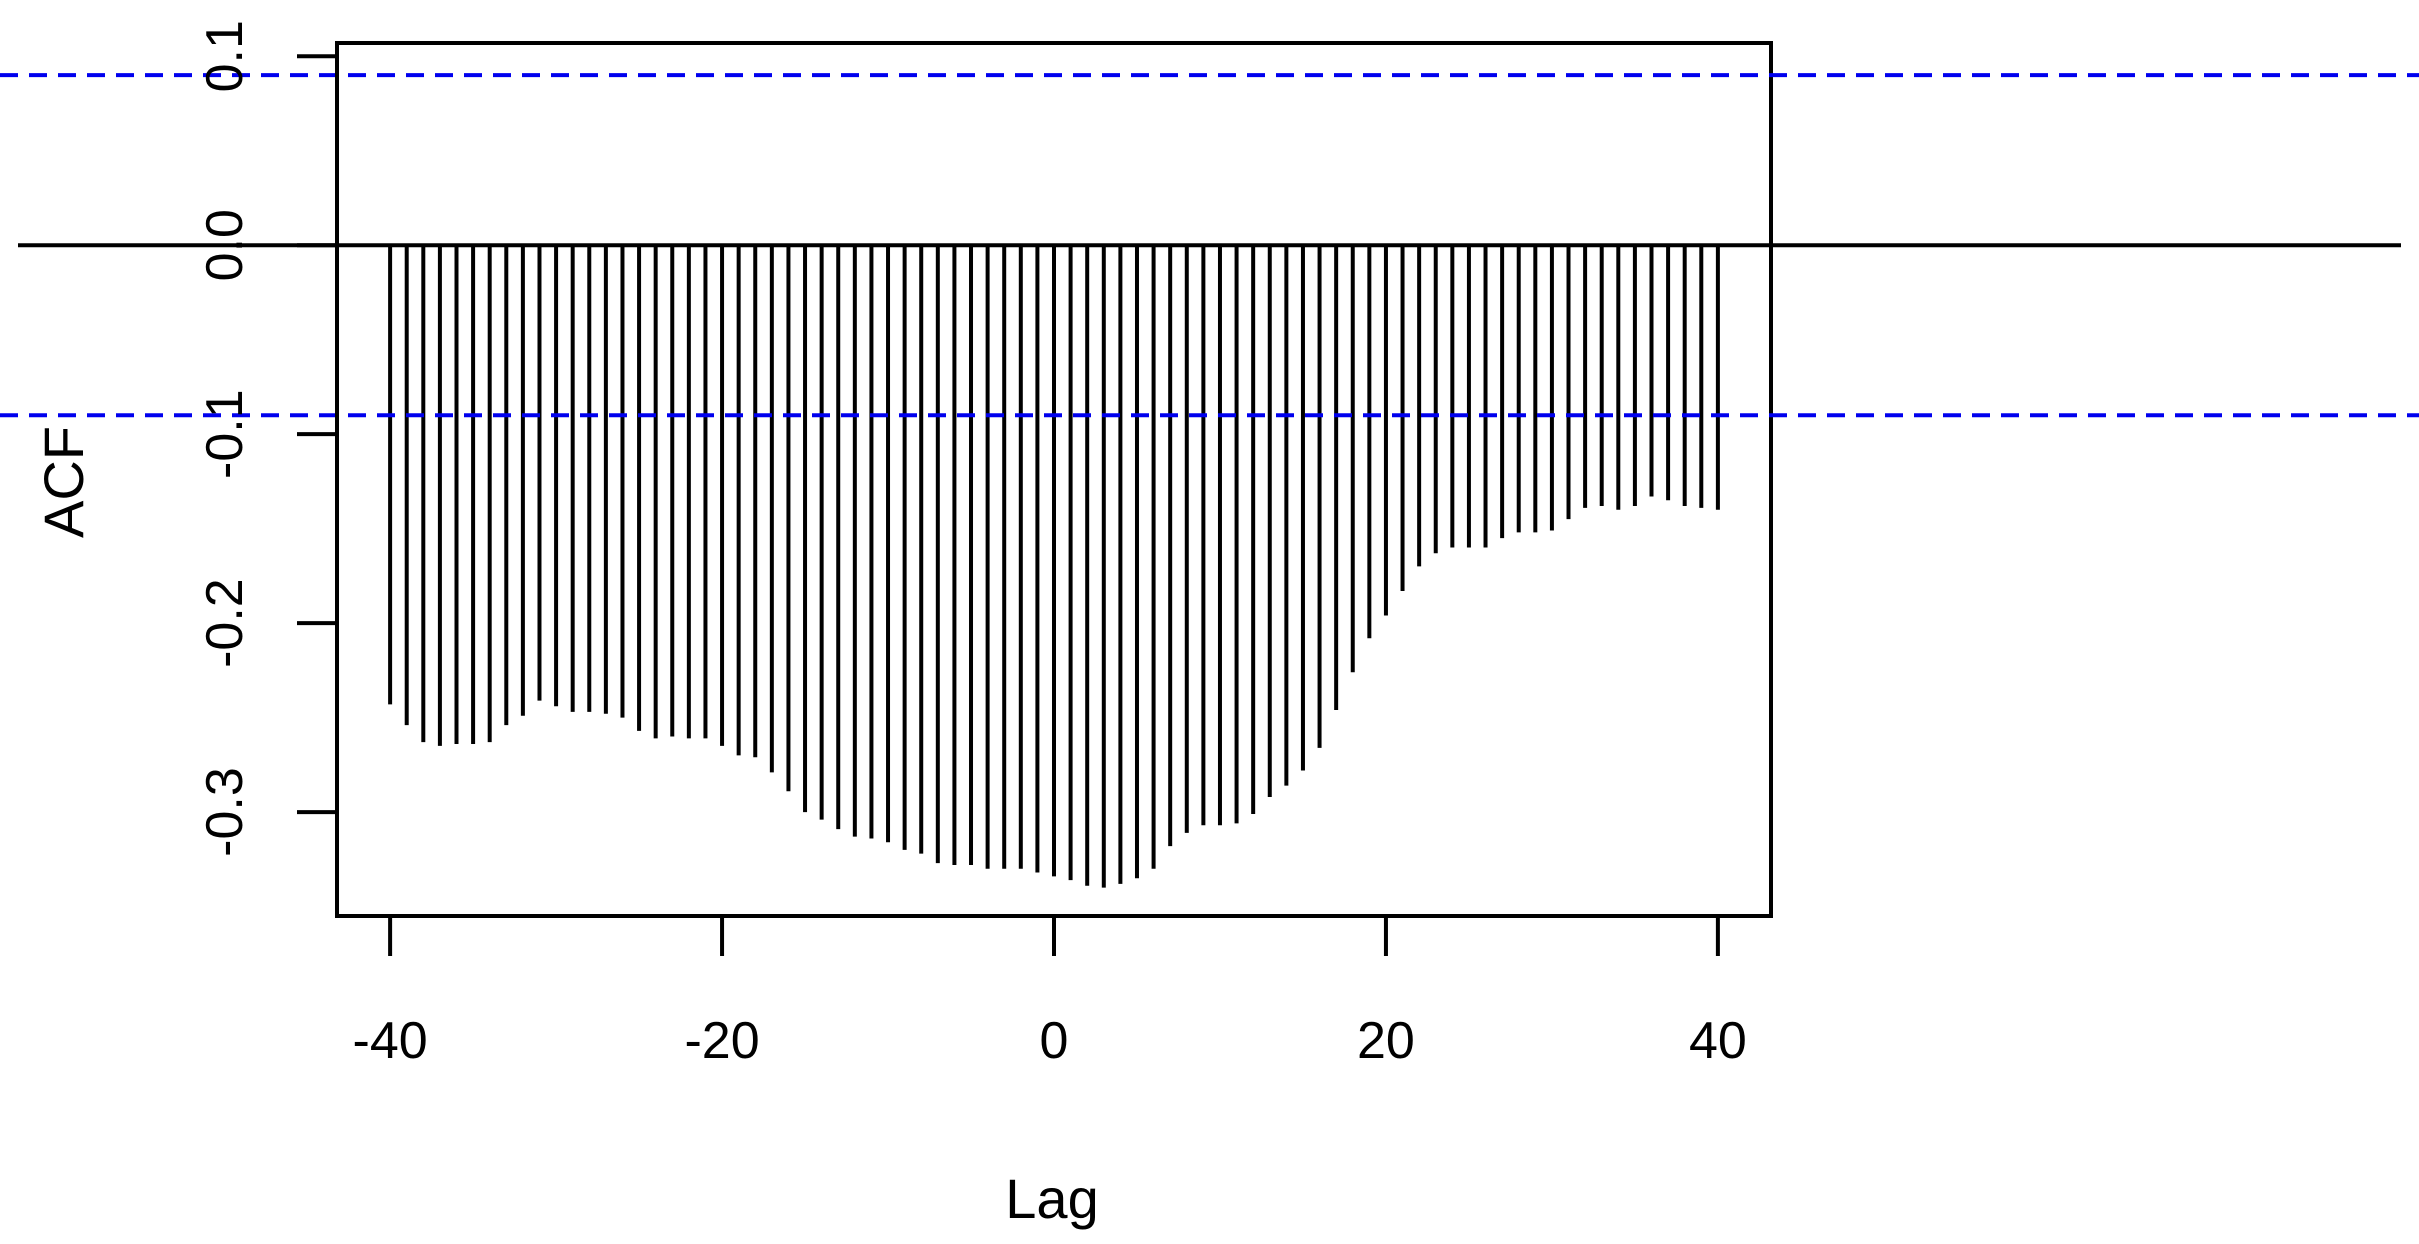 The width and height of the screenshot is (2419, 1244). What do you see at coordinates (1718, 1041) in the screenshot?
I see `x-tick-label: 40` at bounding box center [1718, 1041].